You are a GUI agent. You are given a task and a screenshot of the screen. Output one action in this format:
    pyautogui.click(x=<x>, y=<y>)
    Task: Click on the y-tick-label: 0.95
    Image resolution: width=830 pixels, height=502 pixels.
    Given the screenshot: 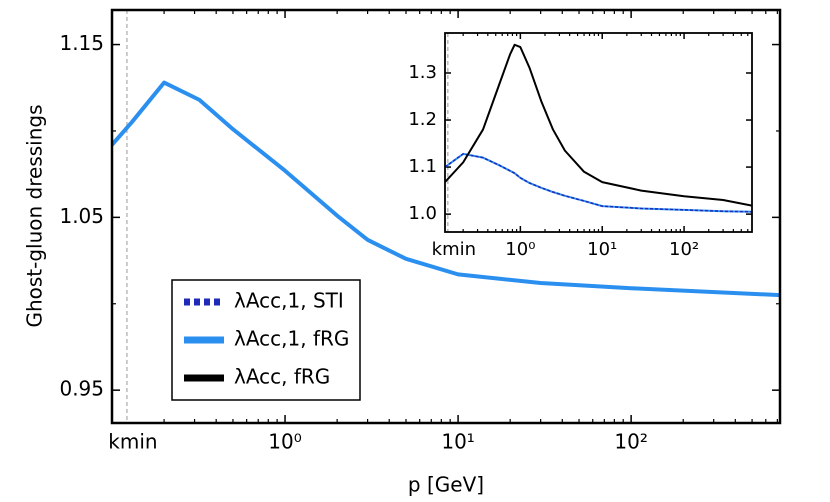 What is the action you would take?
    pyautogui.click(x=81, y=389)
    